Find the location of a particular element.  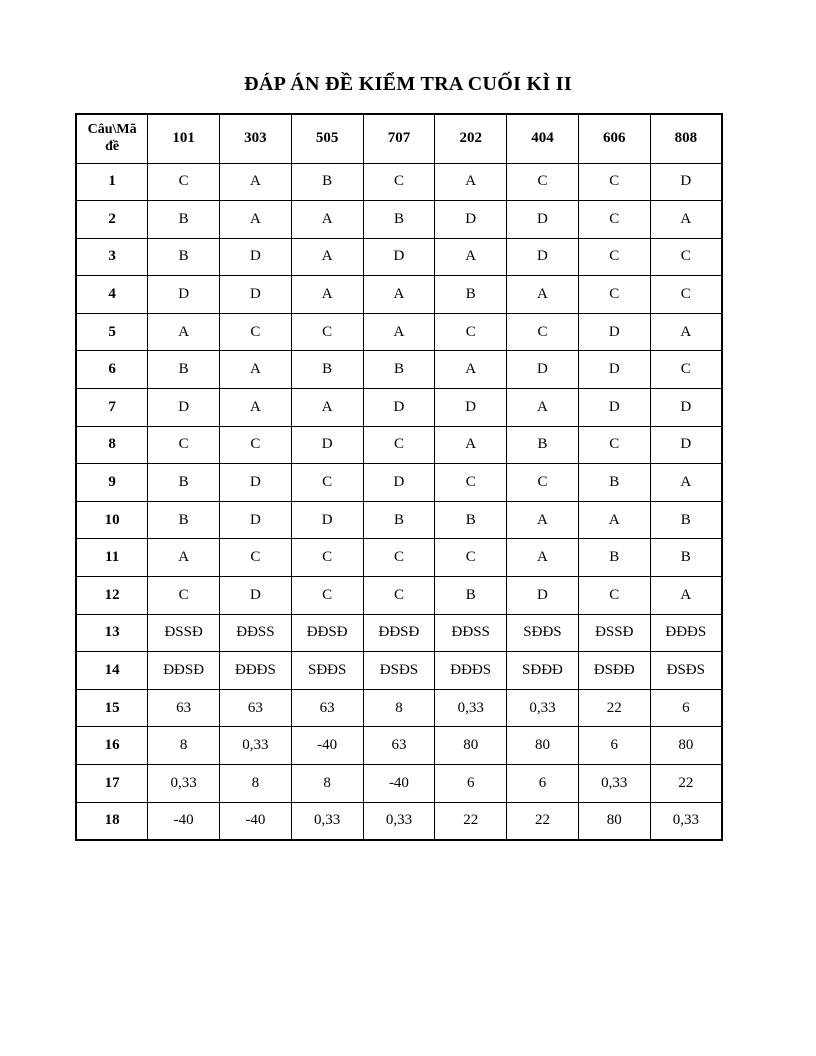

exam-code-header: 202 is located at coordinates (471, 138).